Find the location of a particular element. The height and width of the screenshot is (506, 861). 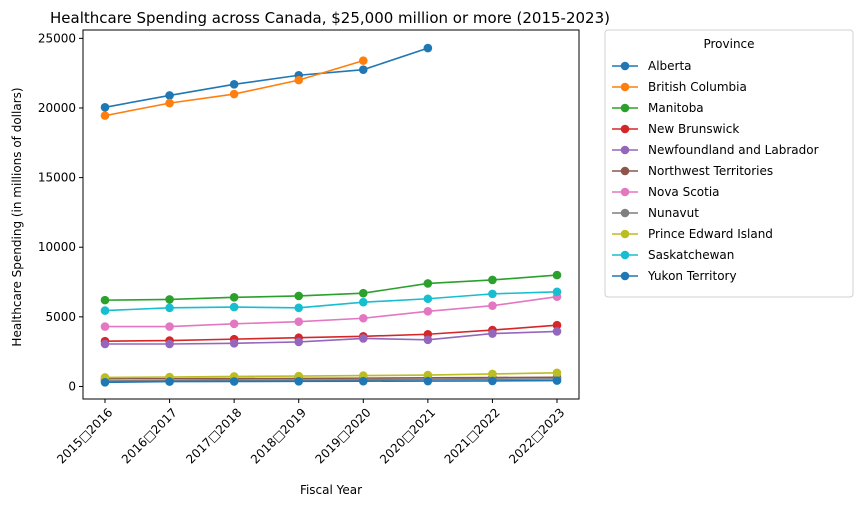

legend-item: Nova Scotia is located at coordinates (666, 192).